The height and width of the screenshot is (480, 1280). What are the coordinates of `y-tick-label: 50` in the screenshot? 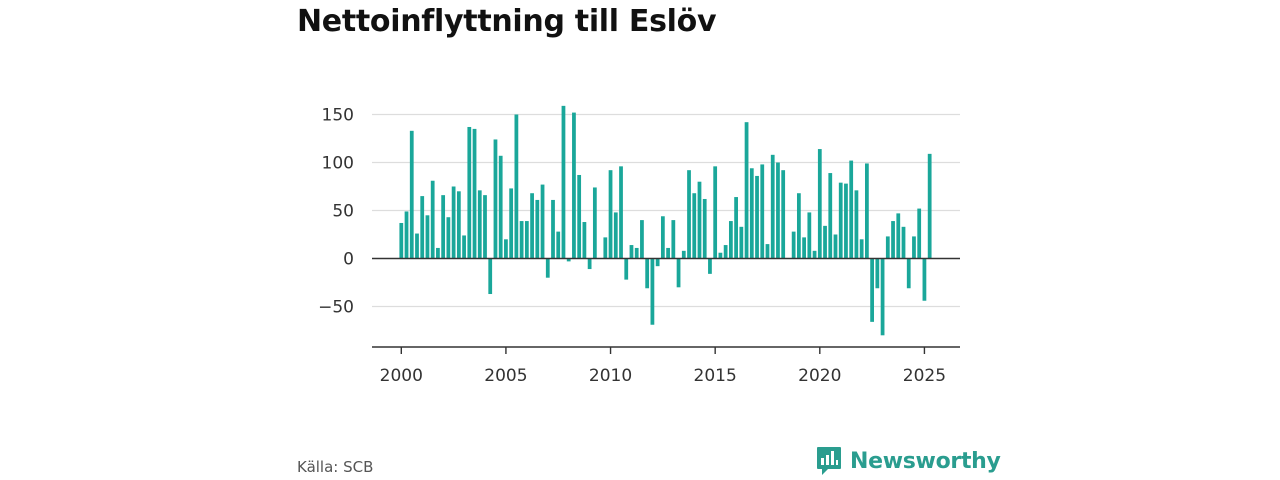 It's located at (343, 212).